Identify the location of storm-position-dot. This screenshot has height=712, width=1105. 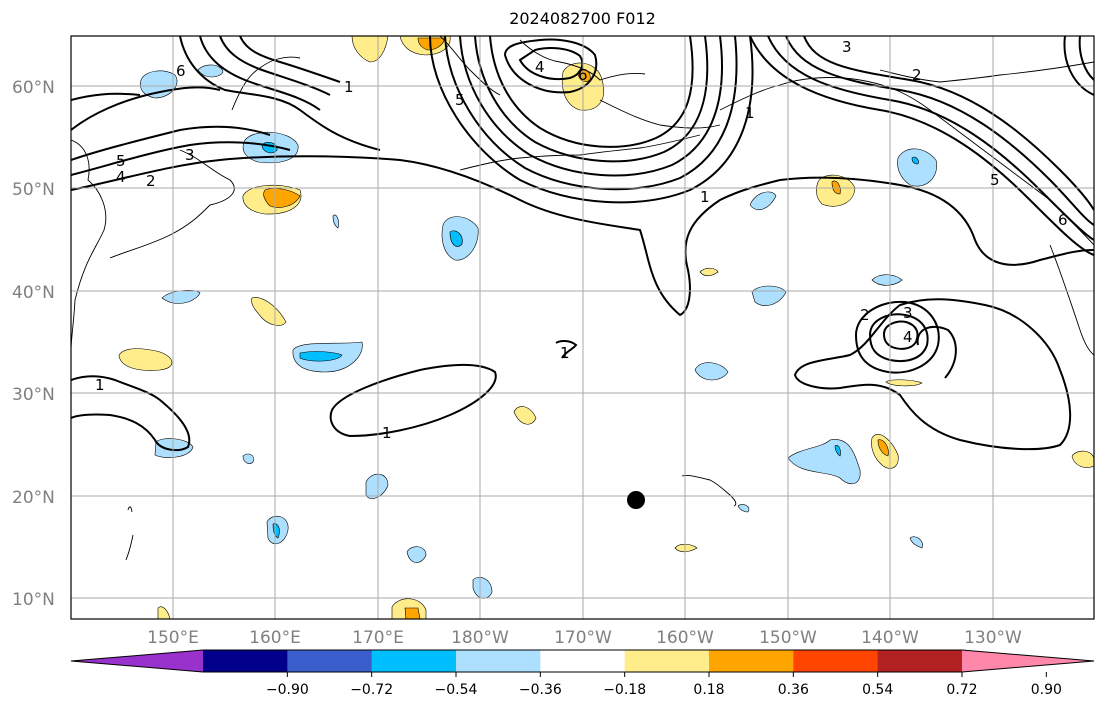
(636, 500).